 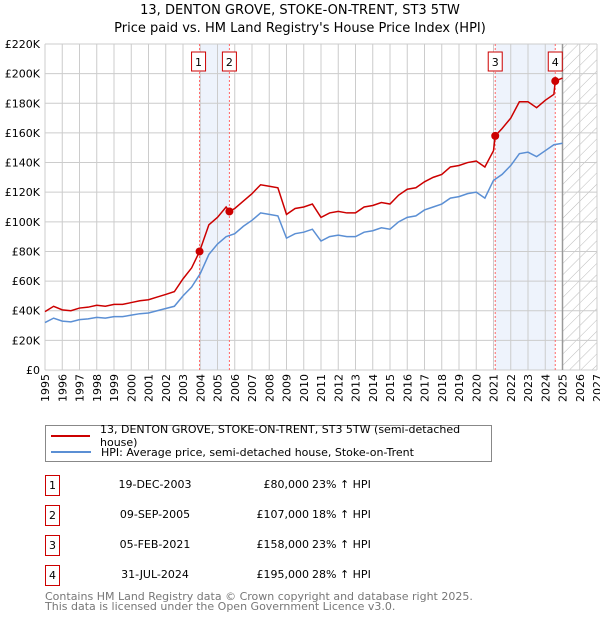 What do you see at coordinates (286, 484) in the screenshot?
I see `sale-price: £80,000` at bounding box center [286, 484].